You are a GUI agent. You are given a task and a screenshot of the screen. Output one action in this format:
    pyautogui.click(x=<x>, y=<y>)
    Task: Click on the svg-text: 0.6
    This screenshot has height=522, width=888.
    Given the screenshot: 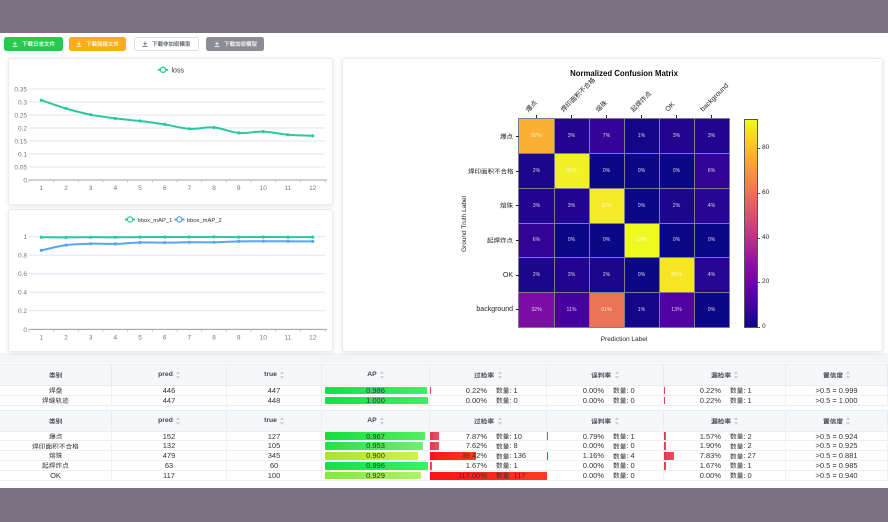 What is the action you would take?
    pyautogui.click(x=22, y=274)
    